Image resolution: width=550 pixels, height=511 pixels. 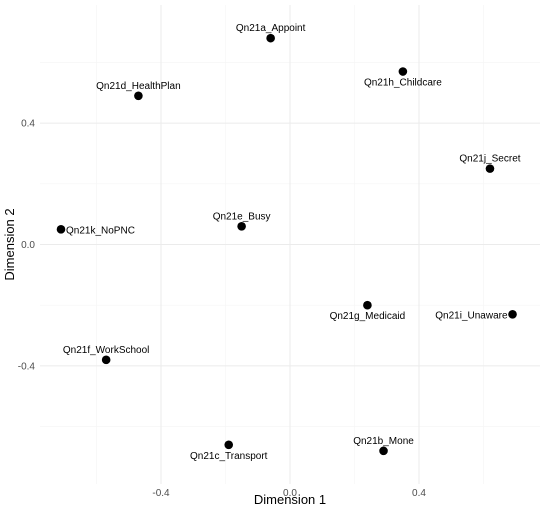 I want to click on point-label: Qn21j_Secret, so click(x=489, y=159).